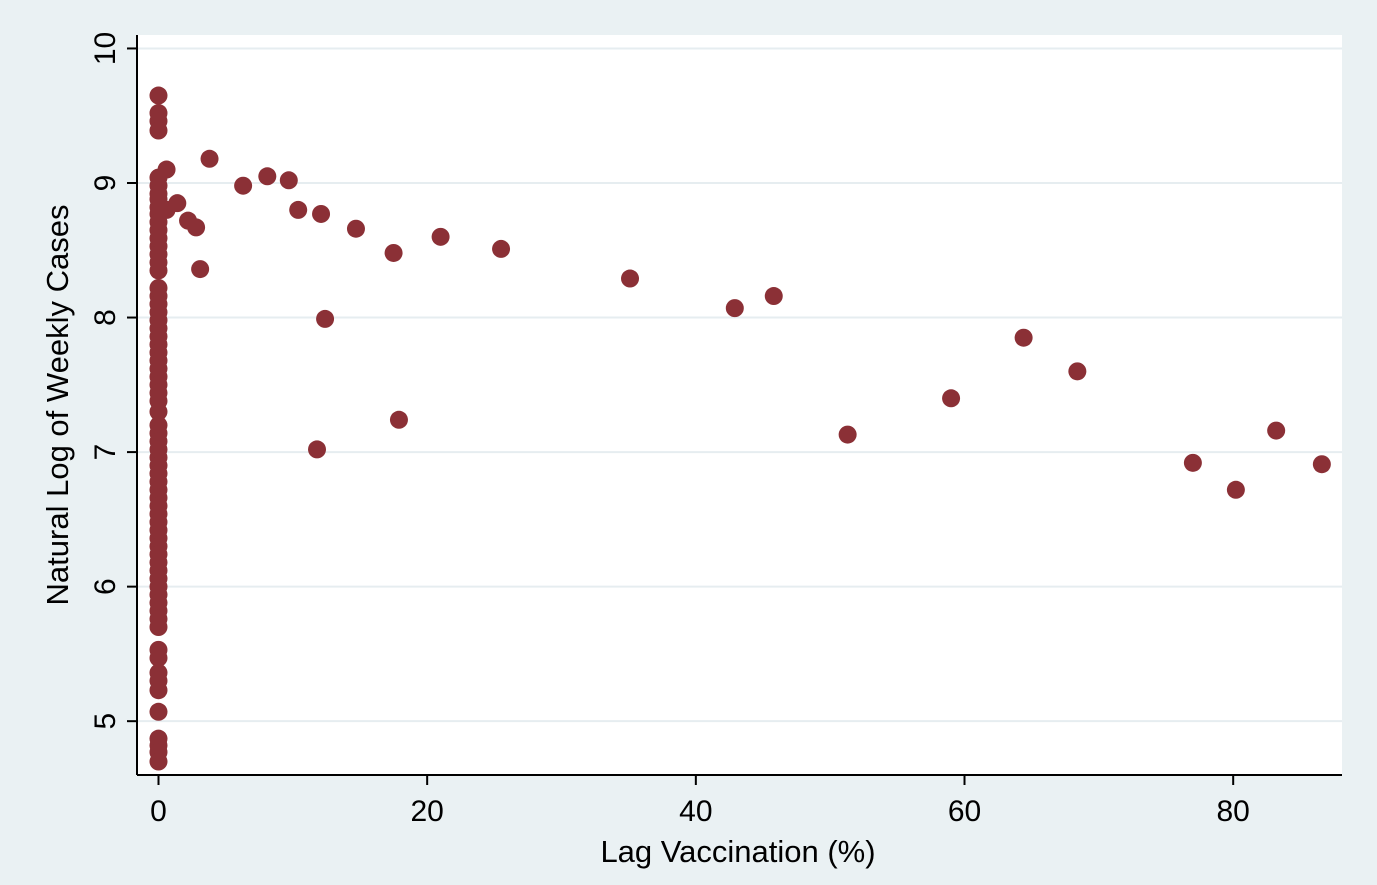  I want to click on y-tick-label: 10, so click(105, 48).